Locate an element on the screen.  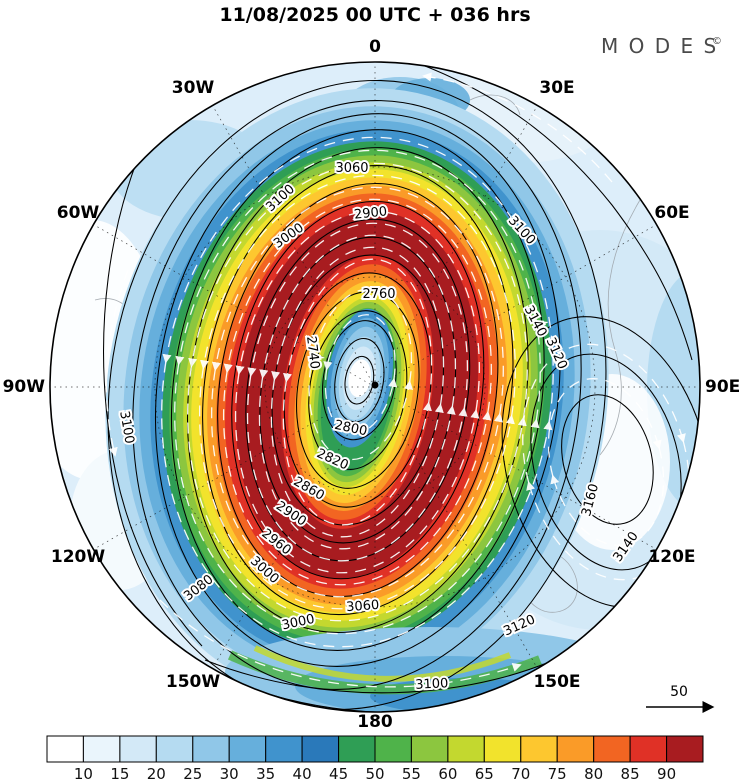
contour-label: 2900 is located at coordinates (370, 213).